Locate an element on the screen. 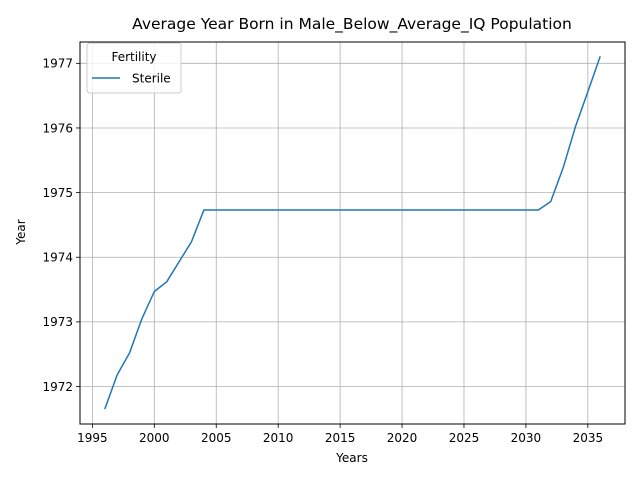 The image size is (640, 480). x-tick-label: 2015 is located at coordinates (340, 438).